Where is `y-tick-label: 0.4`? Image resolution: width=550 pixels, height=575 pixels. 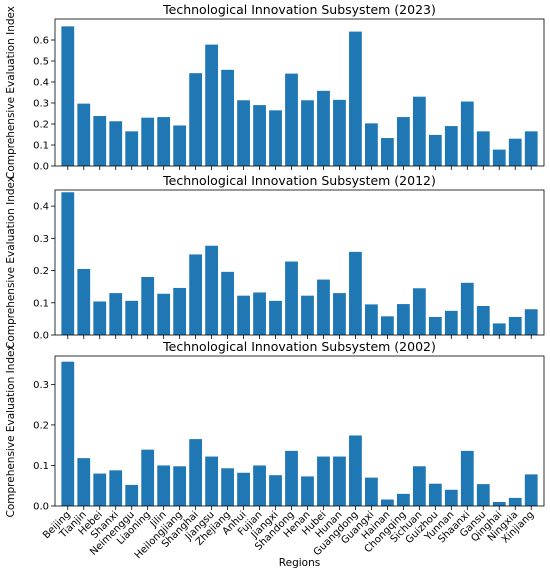 y-tick-label: 0.4 is located at coordinates (41, 83).